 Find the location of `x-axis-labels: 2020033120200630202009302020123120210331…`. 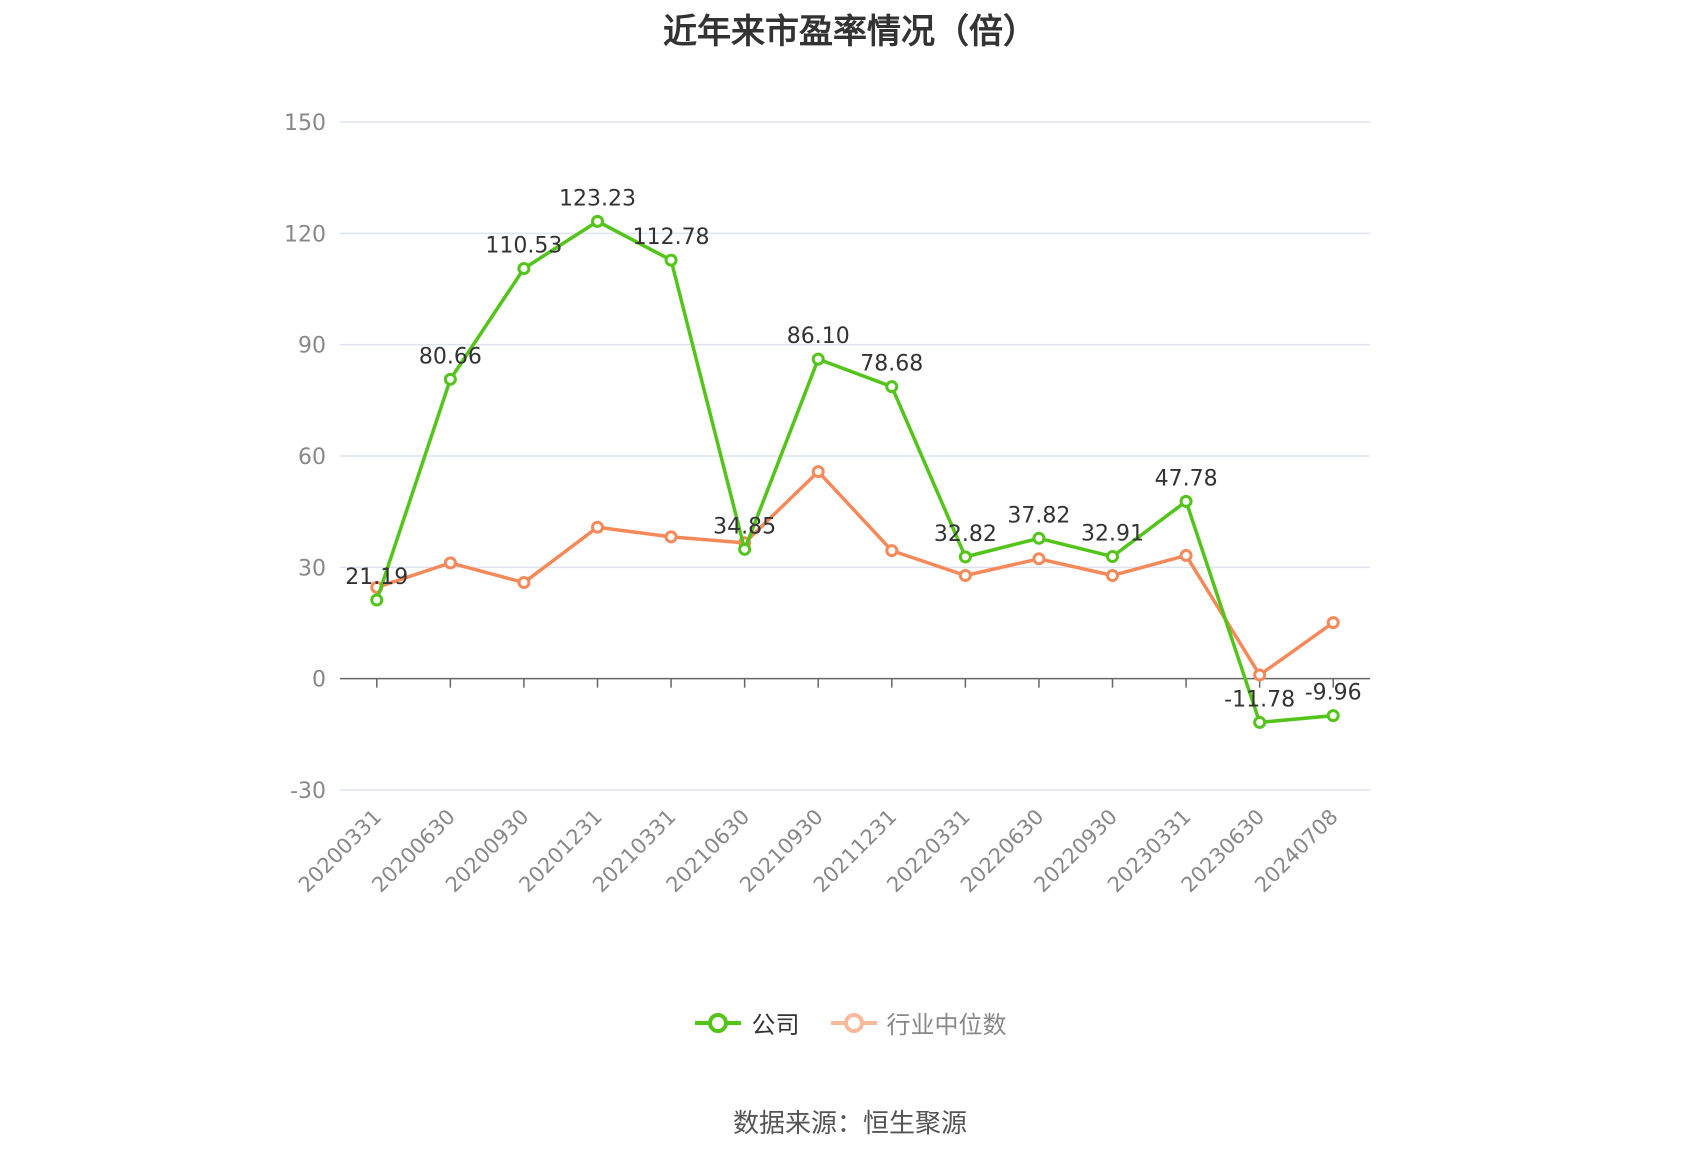

x-axis-labels: 2020033120200630202009302020123120210331… is located at coordinates (818, 851).